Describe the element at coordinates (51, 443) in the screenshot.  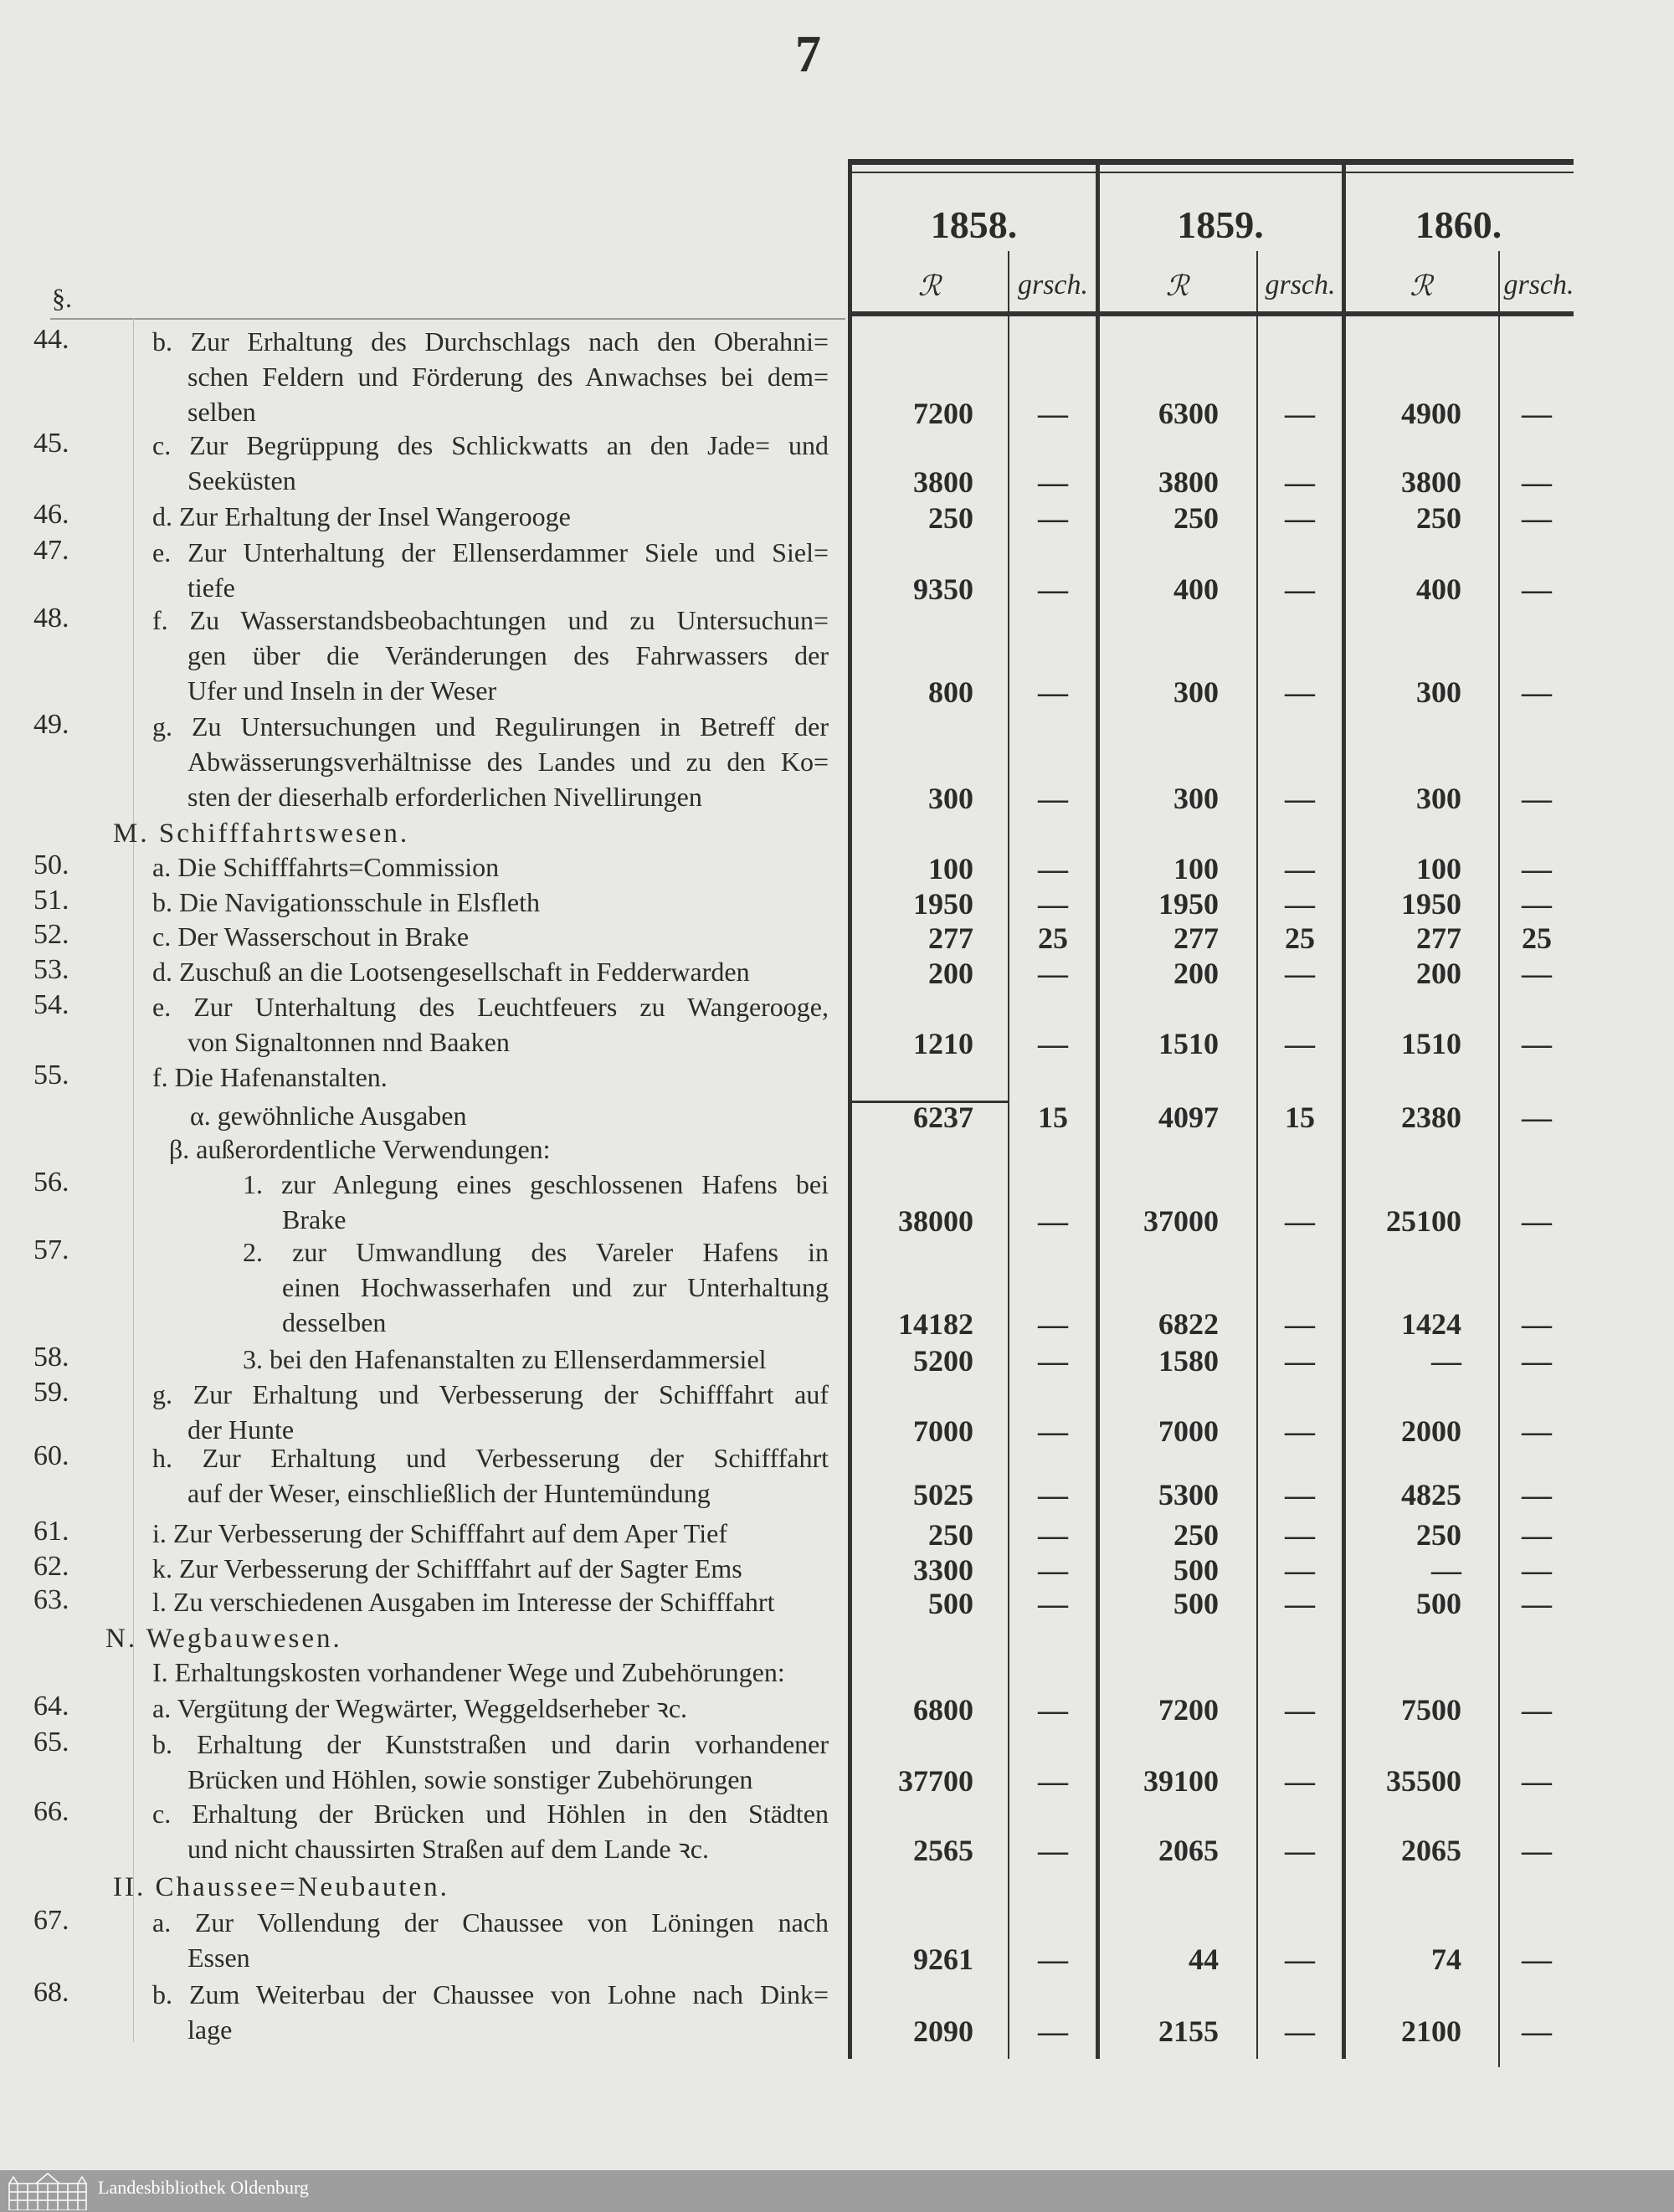
I see `row-number: 45.` at that location.